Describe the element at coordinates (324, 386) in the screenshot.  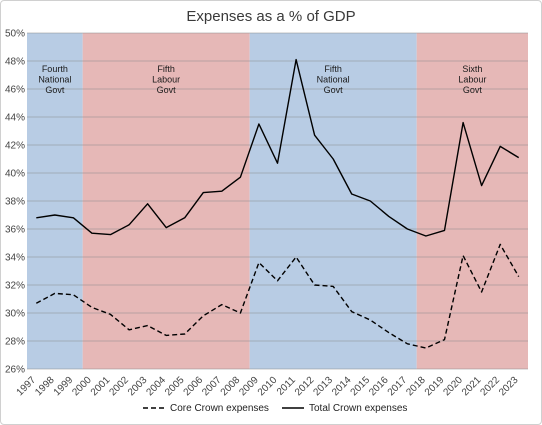
I see `x-tick-label: 2013` at that location.